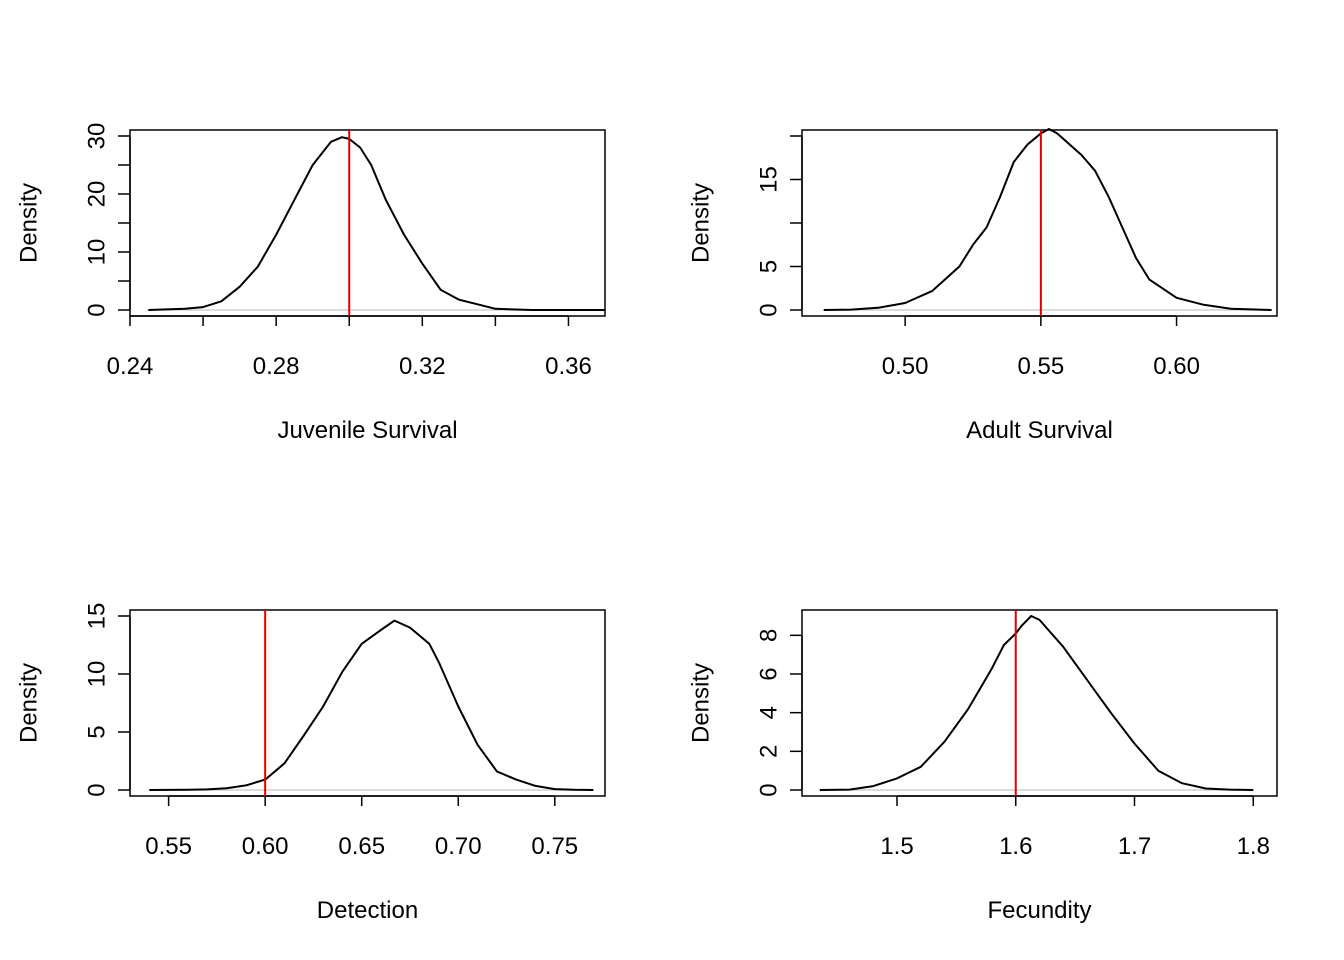  I want to click on x-tick-label: 0.50, so click(905, 366).